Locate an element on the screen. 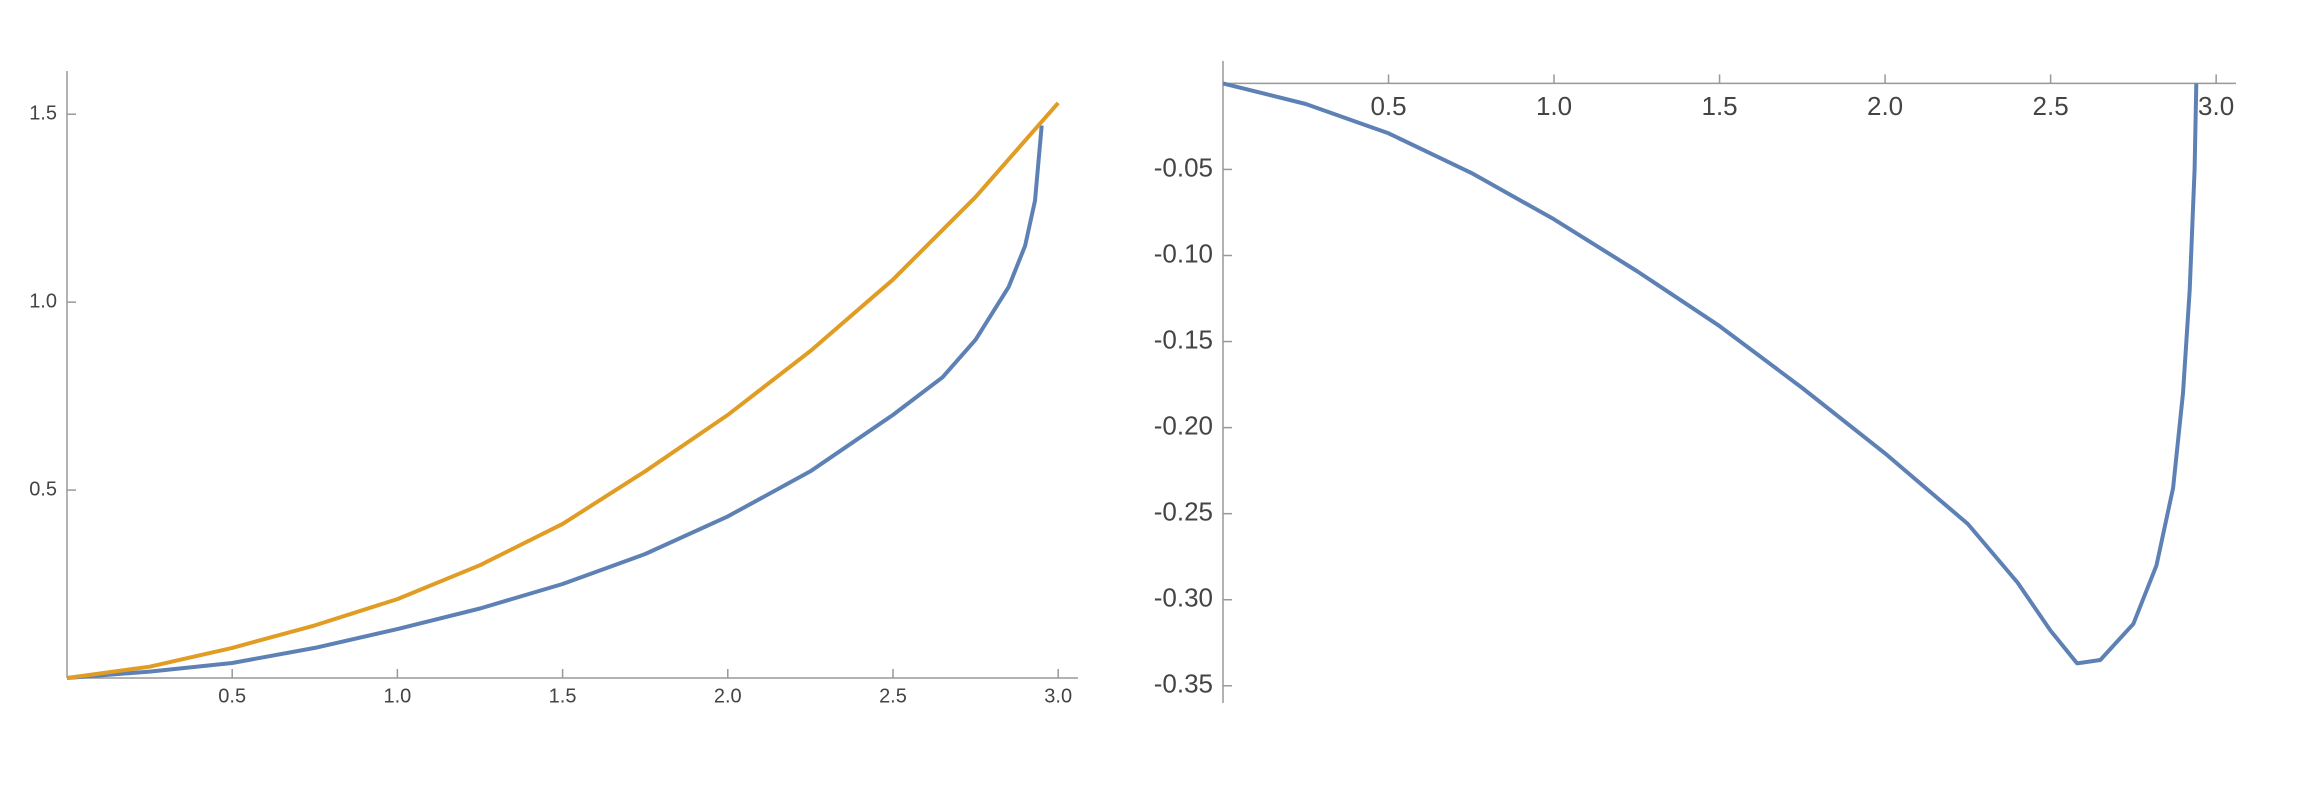  y-tick-label: -0.30 is located at coordinates (1183, 598).